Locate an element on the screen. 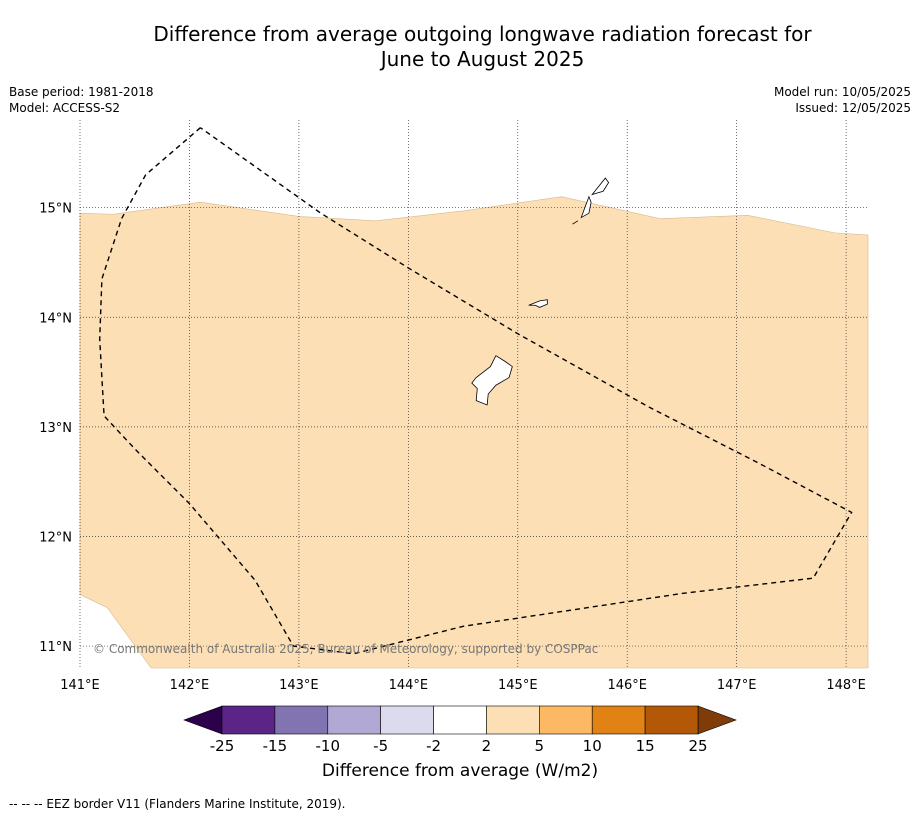  lat-tick-label: 11°N is located at coordinates (55, 647).